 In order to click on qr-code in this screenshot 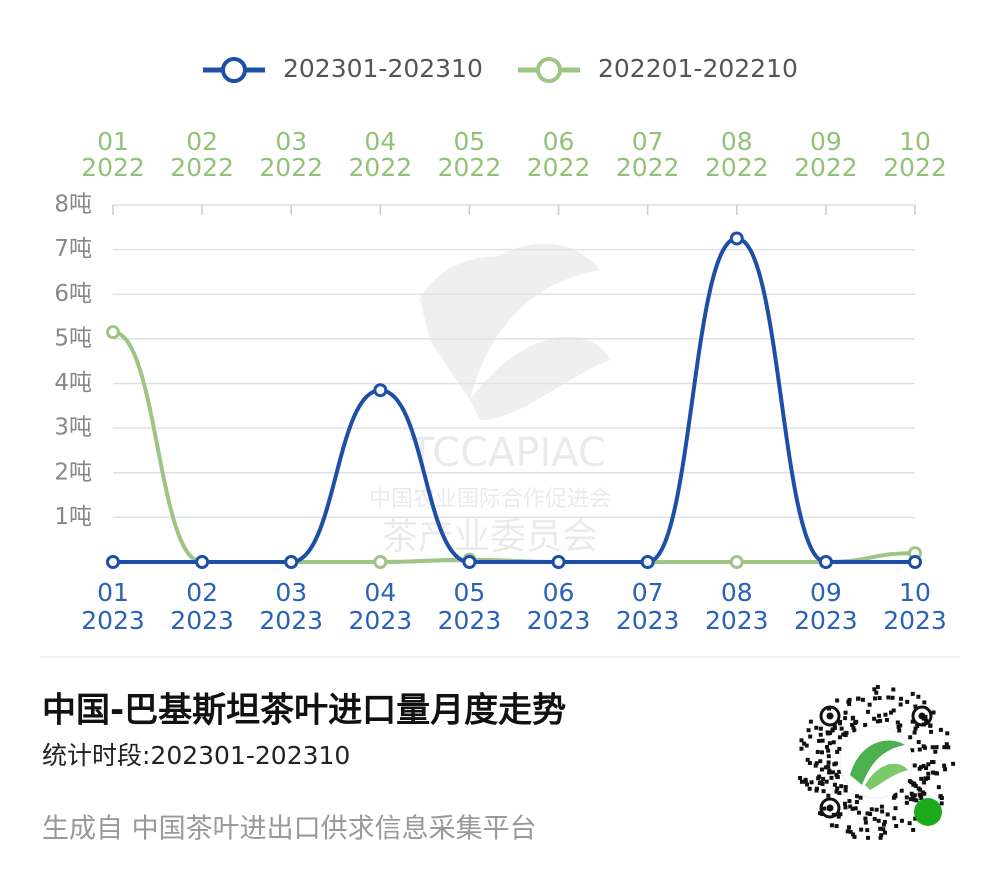, I will do `click(876, 762)`.